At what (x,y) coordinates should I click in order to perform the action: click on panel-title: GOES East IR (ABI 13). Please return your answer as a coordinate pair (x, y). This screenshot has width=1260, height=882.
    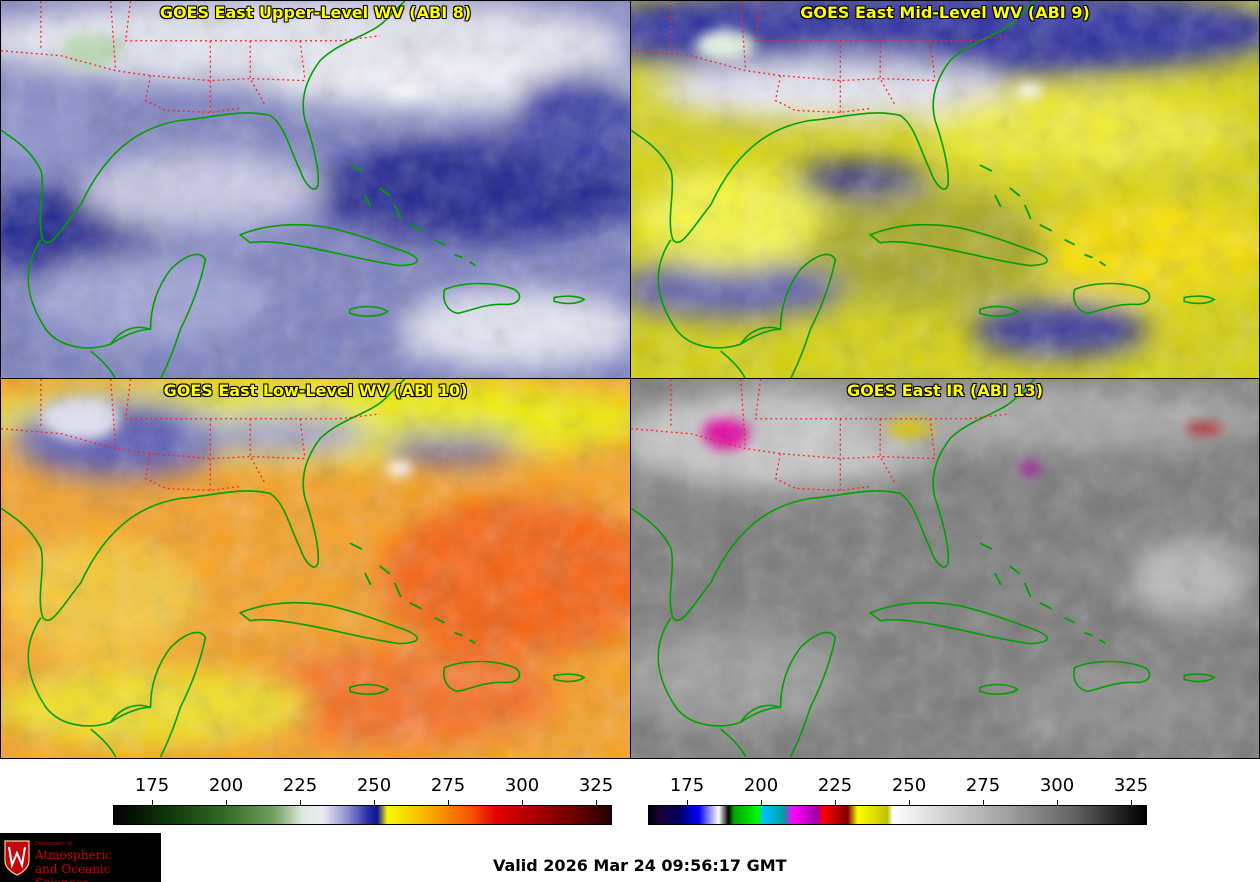
    Looking at the image, I should click on (945, 390).